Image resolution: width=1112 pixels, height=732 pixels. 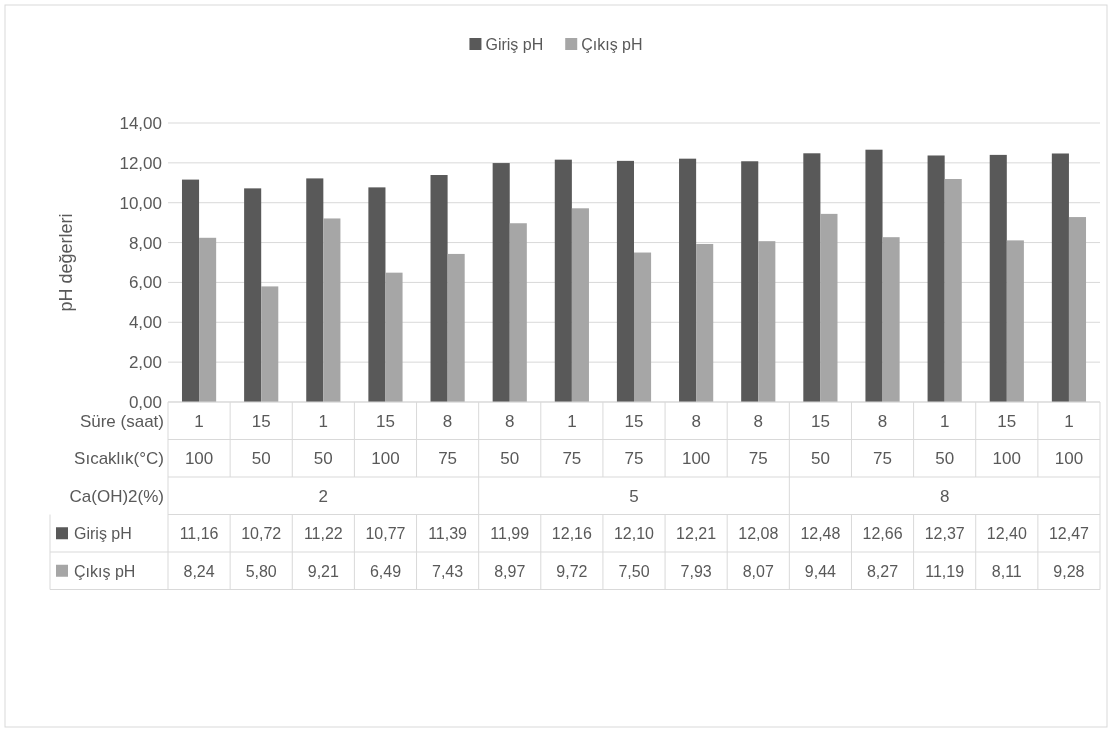 I want to click on y-tick-label: 0,00, so click(x=145, y=402).